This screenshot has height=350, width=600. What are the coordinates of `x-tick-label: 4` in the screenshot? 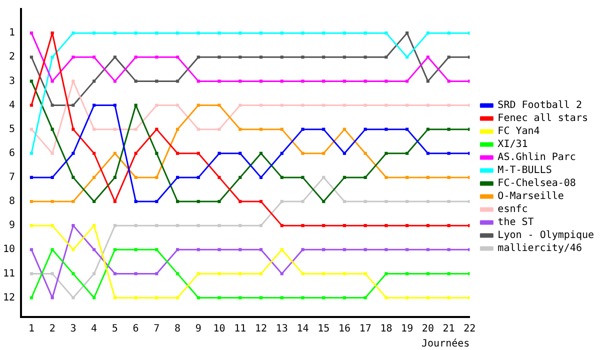 It's located at (94, 329).